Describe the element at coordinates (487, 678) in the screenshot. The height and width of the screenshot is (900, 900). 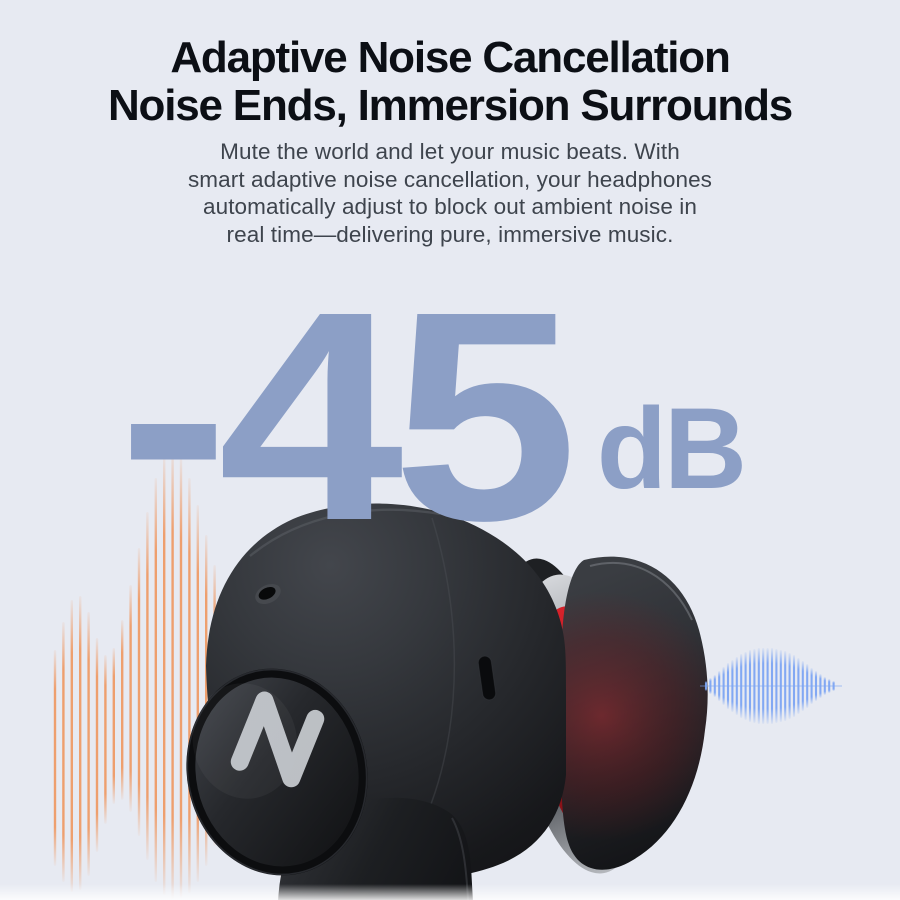
I see `vent-slot` at that location.